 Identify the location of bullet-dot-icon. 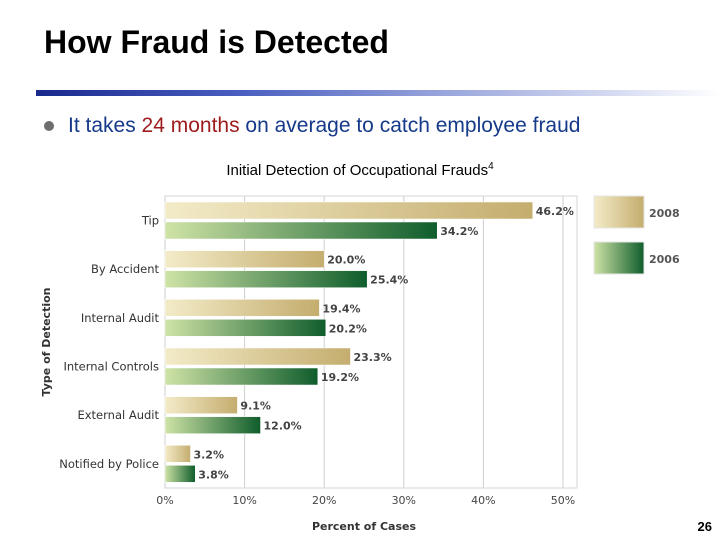
(49, 126).